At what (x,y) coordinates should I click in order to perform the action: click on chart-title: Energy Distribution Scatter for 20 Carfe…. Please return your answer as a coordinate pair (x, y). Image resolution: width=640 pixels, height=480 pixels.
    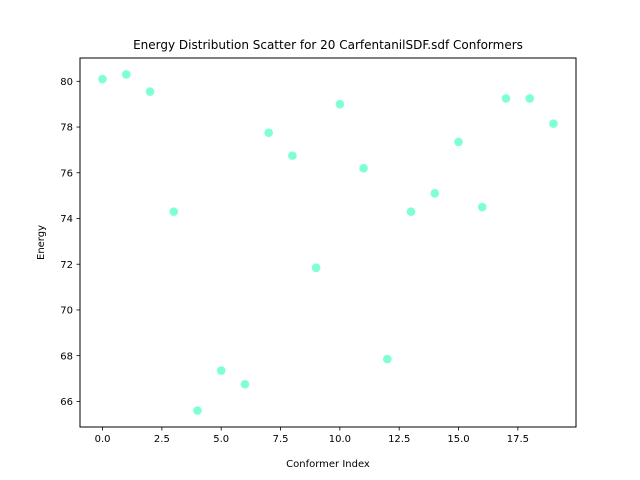
    Looking at the image, I should click on (328, 45).